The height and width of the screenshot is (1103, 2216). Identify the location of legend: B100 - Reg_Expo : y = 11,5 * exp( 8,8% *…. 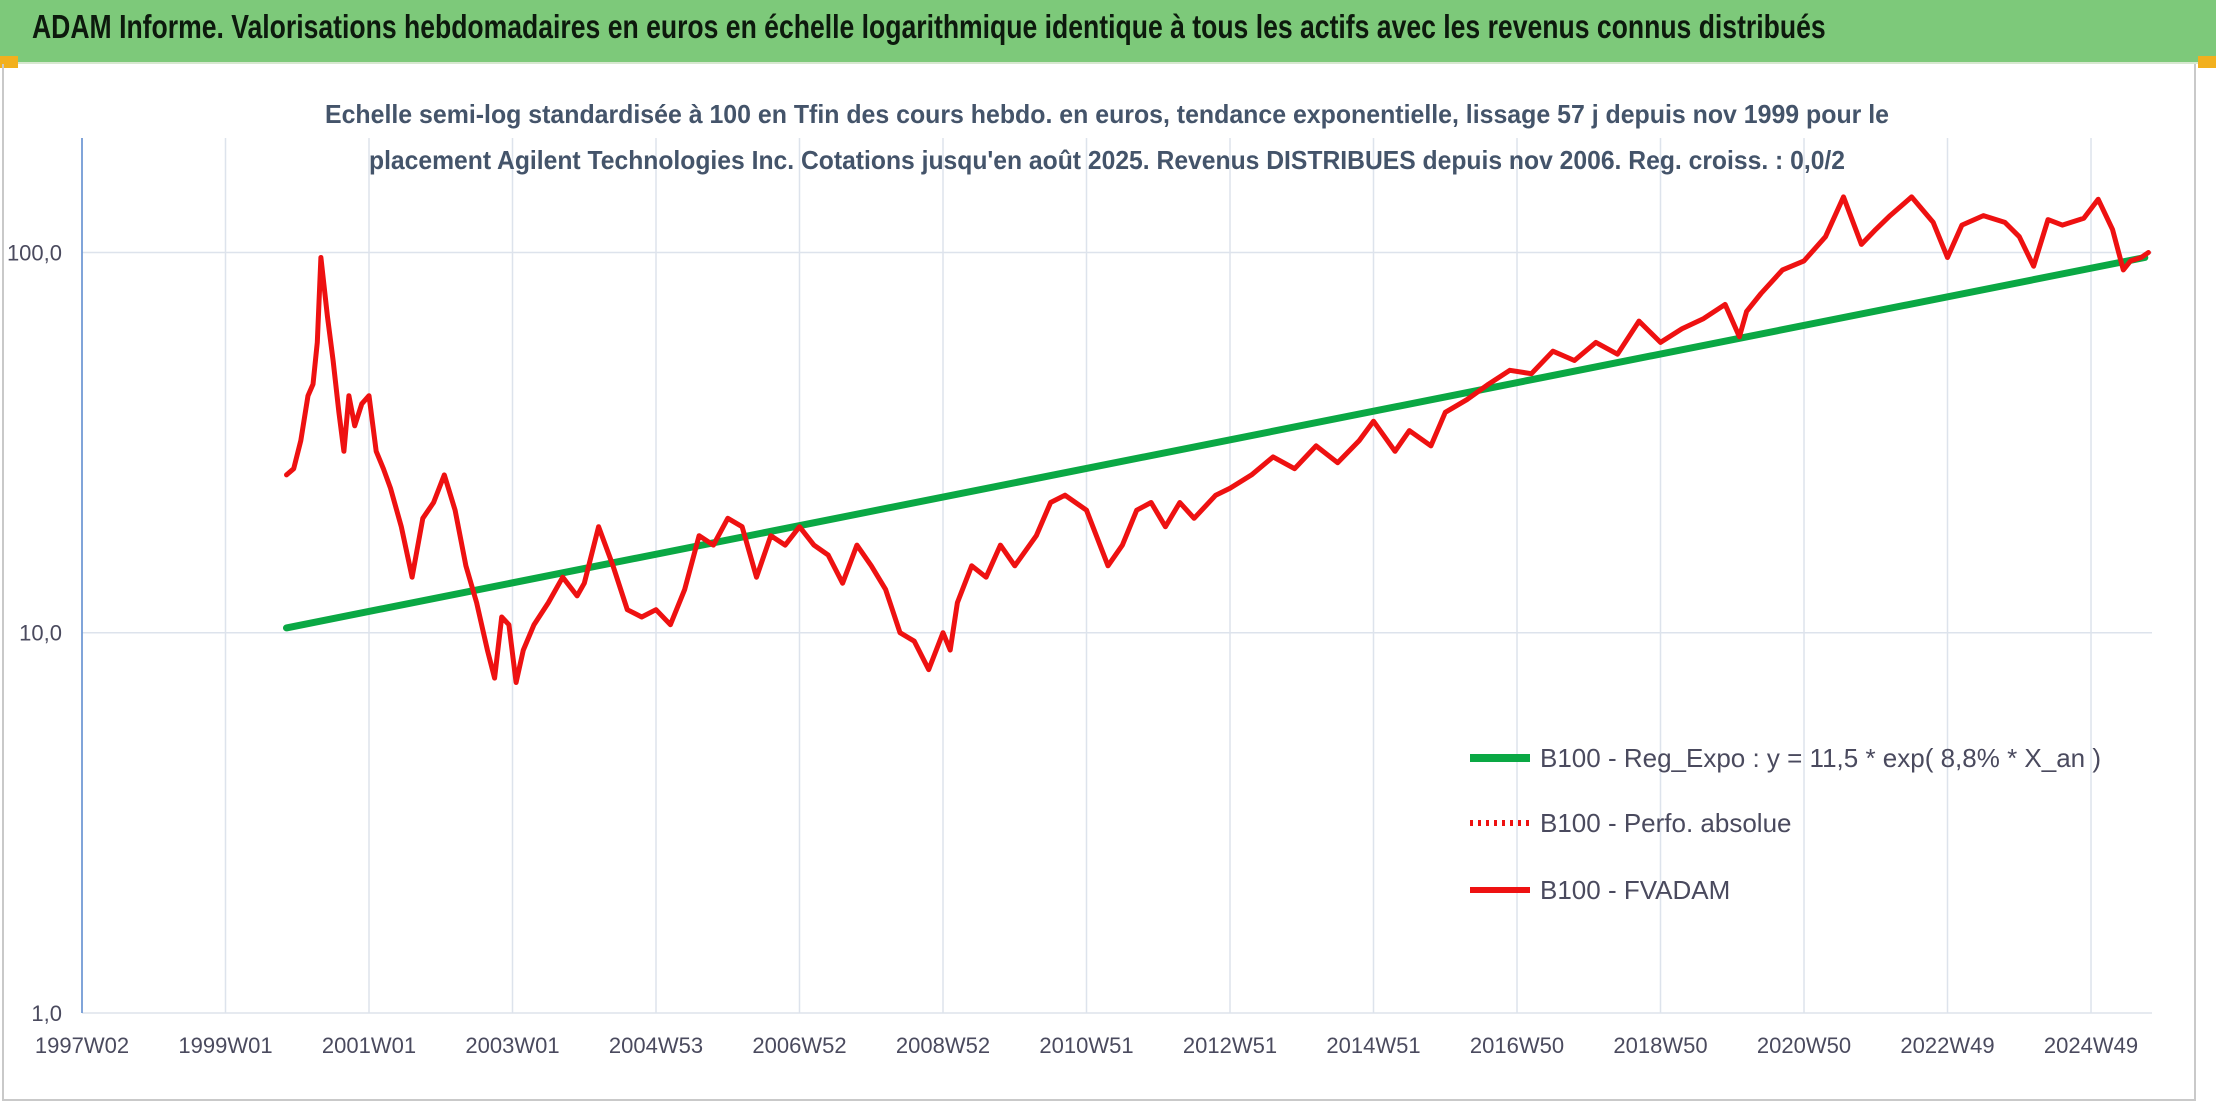
(1785, 824).